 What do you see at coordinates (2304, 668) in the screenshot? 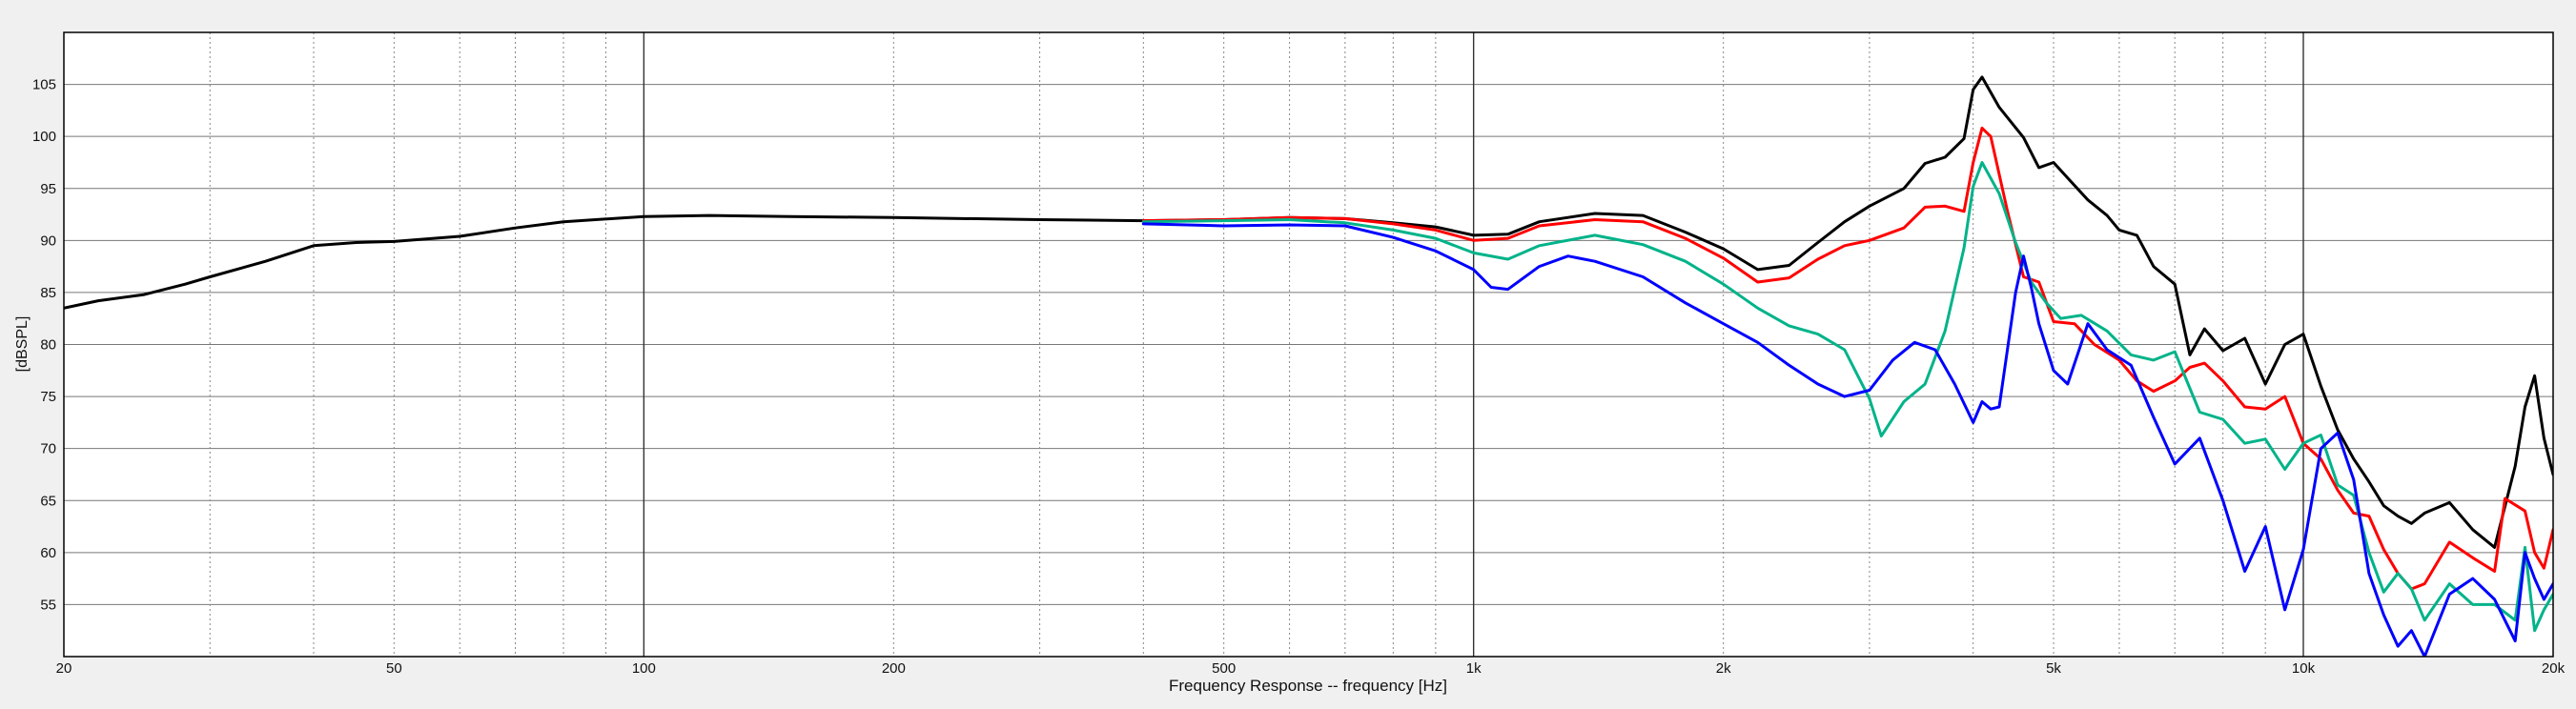
I see `x-tick-label: 10k` at bounding box center [2304, 668].